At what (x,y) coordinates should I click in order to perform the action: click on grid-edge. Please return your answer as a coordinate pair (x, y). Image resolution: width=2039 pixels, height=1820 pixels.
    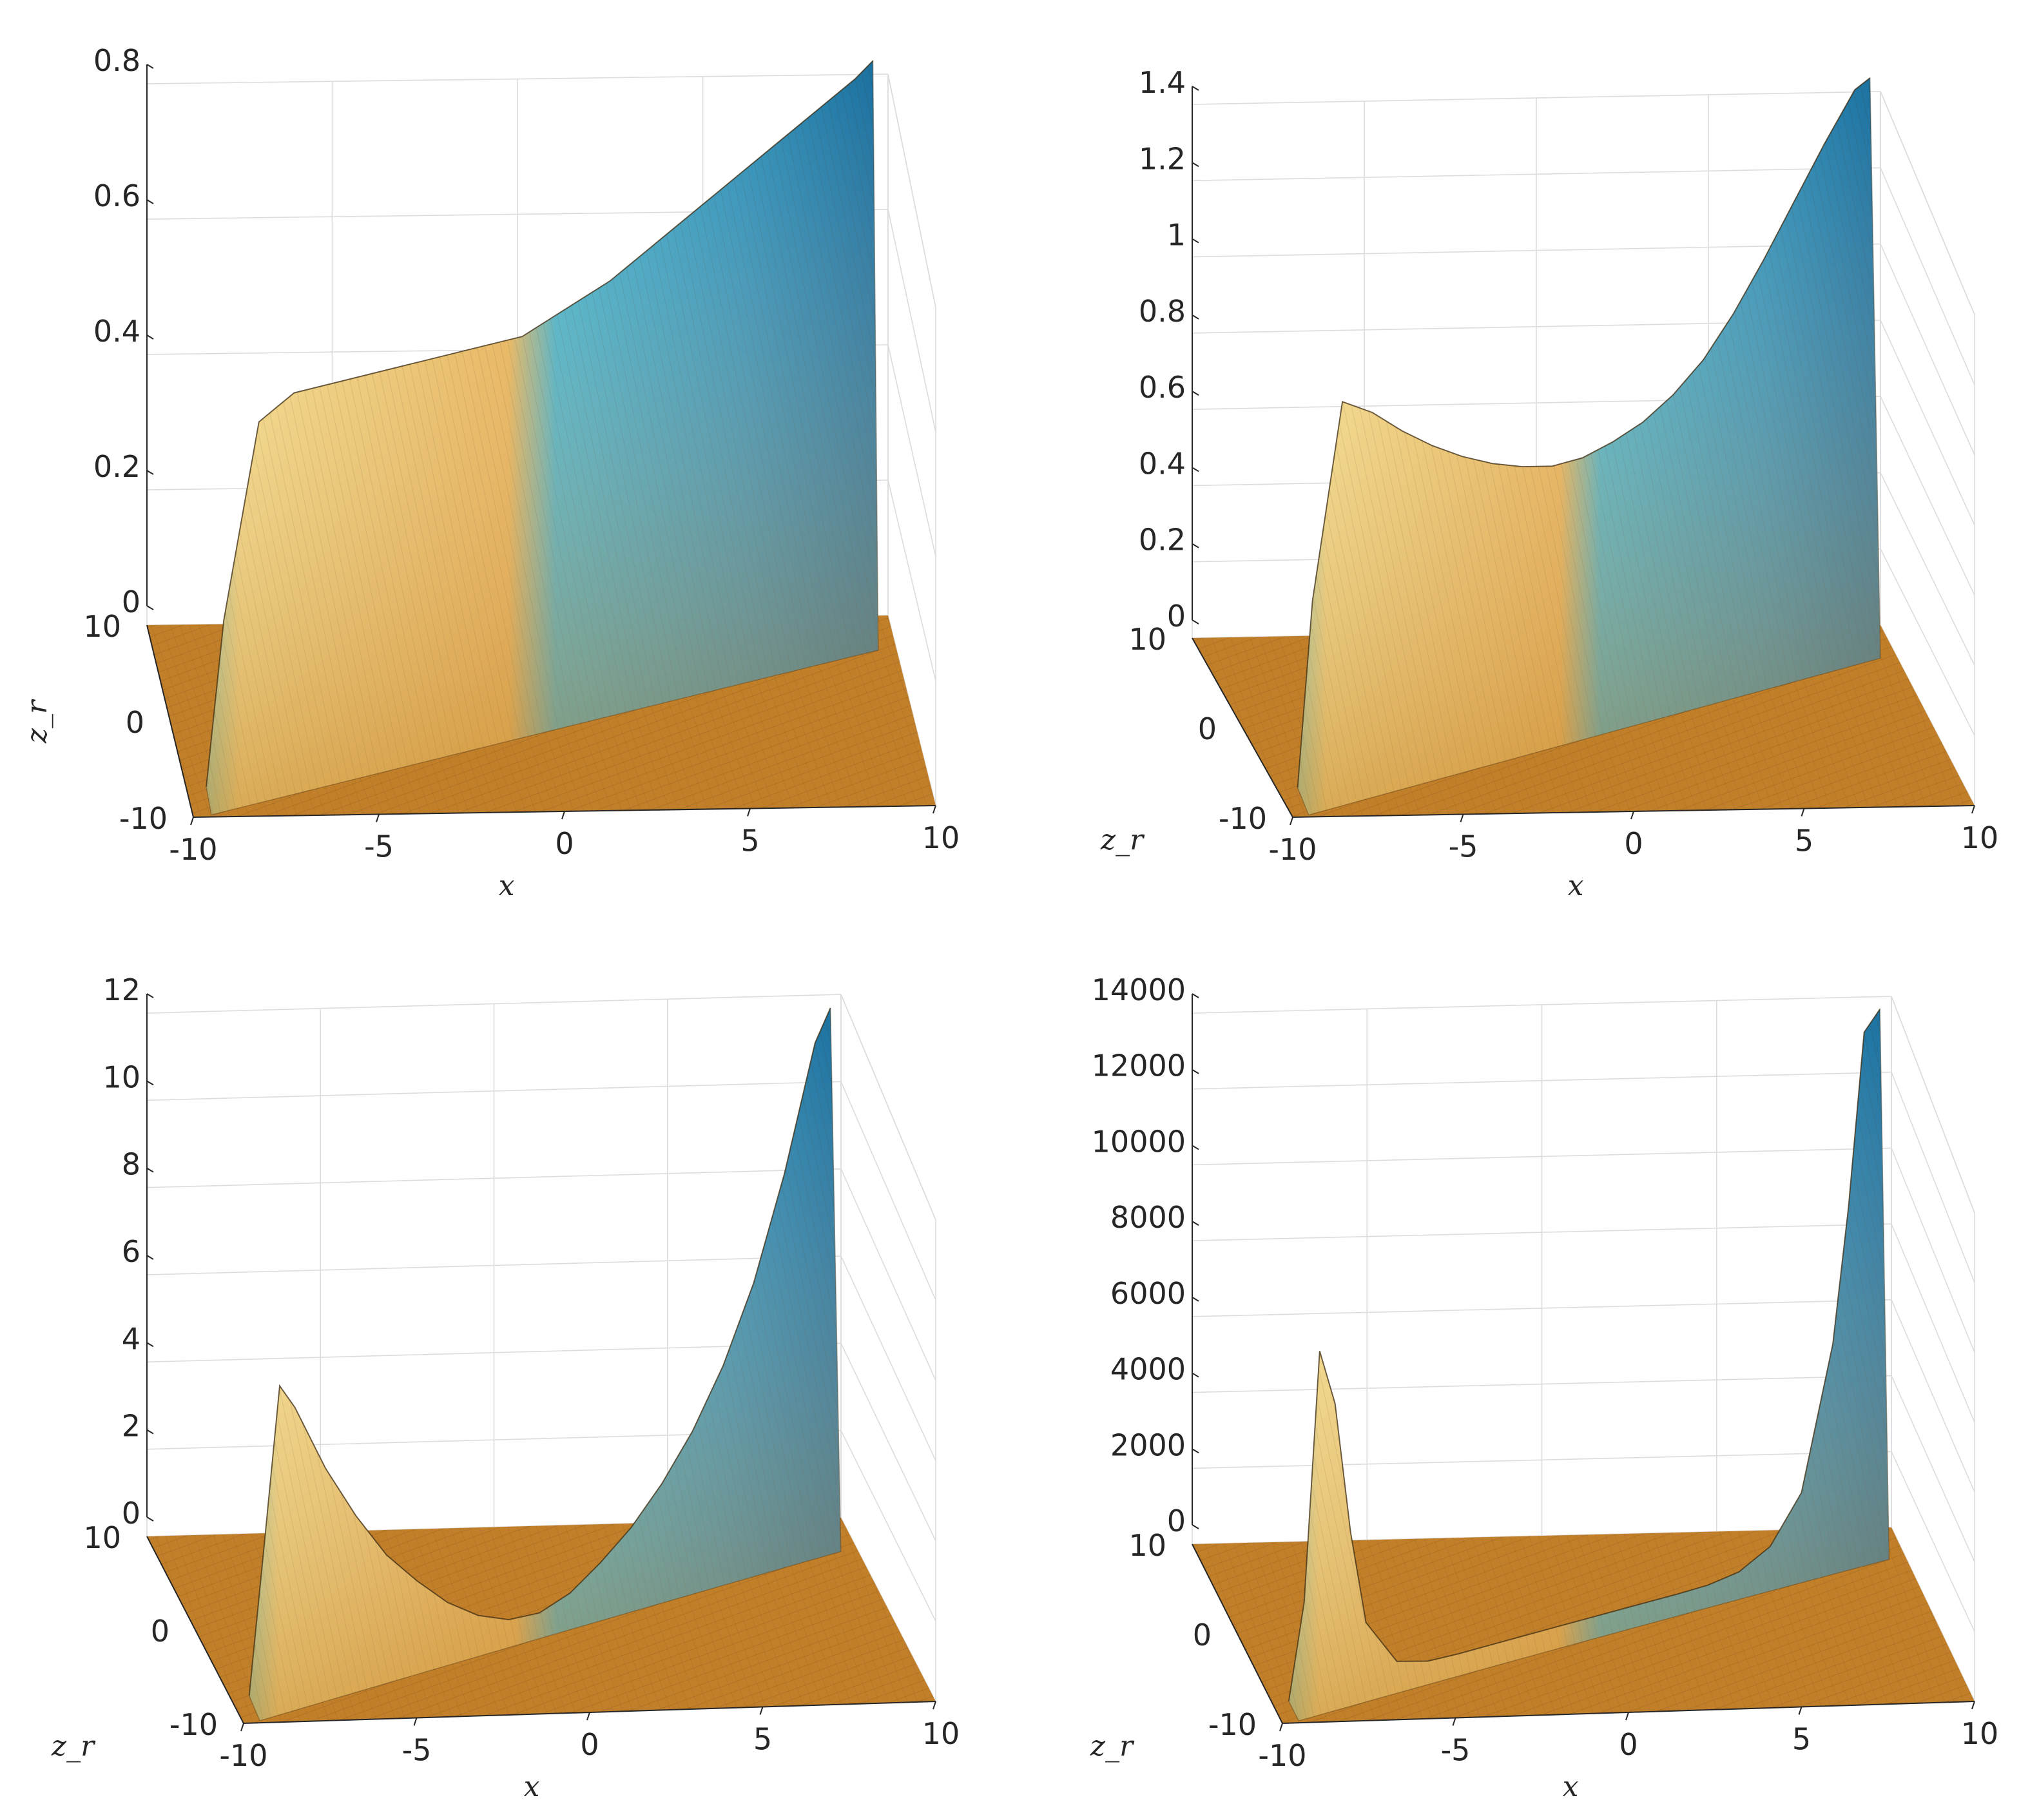
    Looking at the image, I should click on (888, 1107).